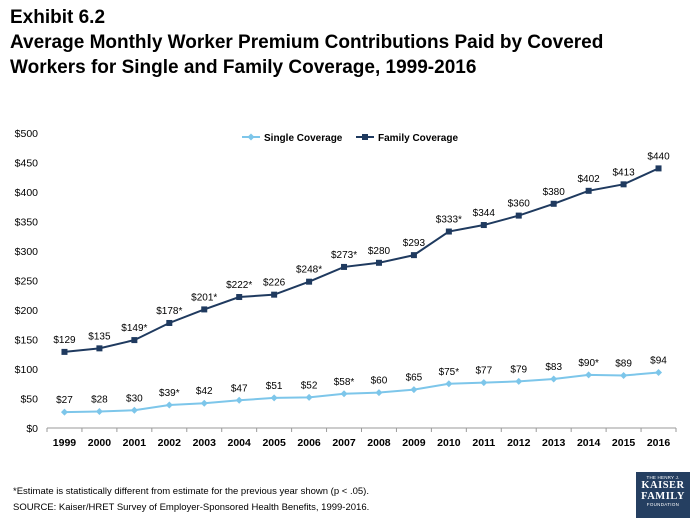 The image size is (698, 523). I want to click on y-tick-label: $150, so click(27, 341).